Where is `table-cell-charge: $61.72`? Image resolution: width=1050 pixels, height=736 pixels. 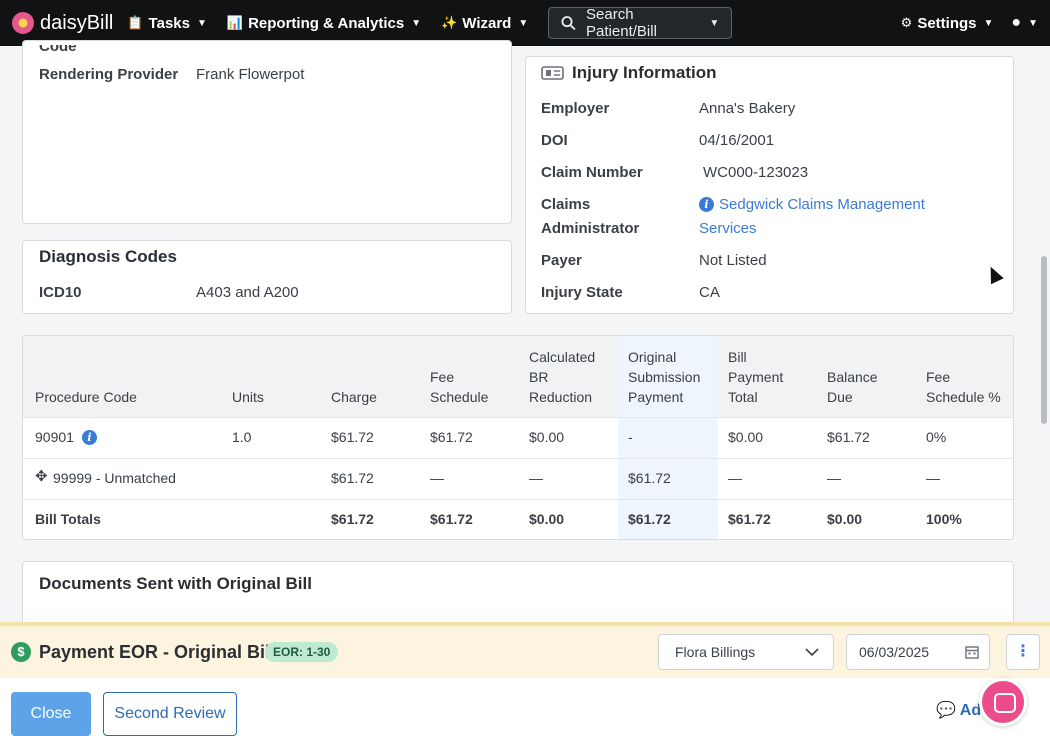
table-cell-charge: $61.72 is located at coordinates (352, 437).